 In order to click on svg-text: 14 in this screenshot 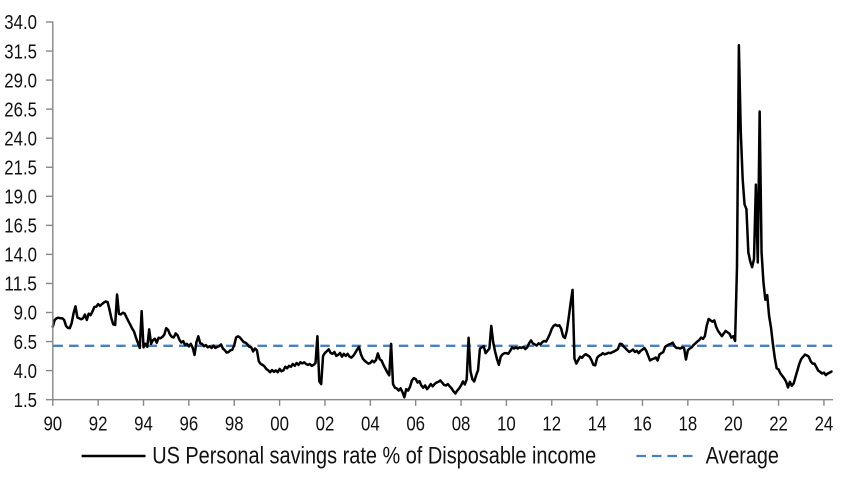, I will do `click(597, 423)`.